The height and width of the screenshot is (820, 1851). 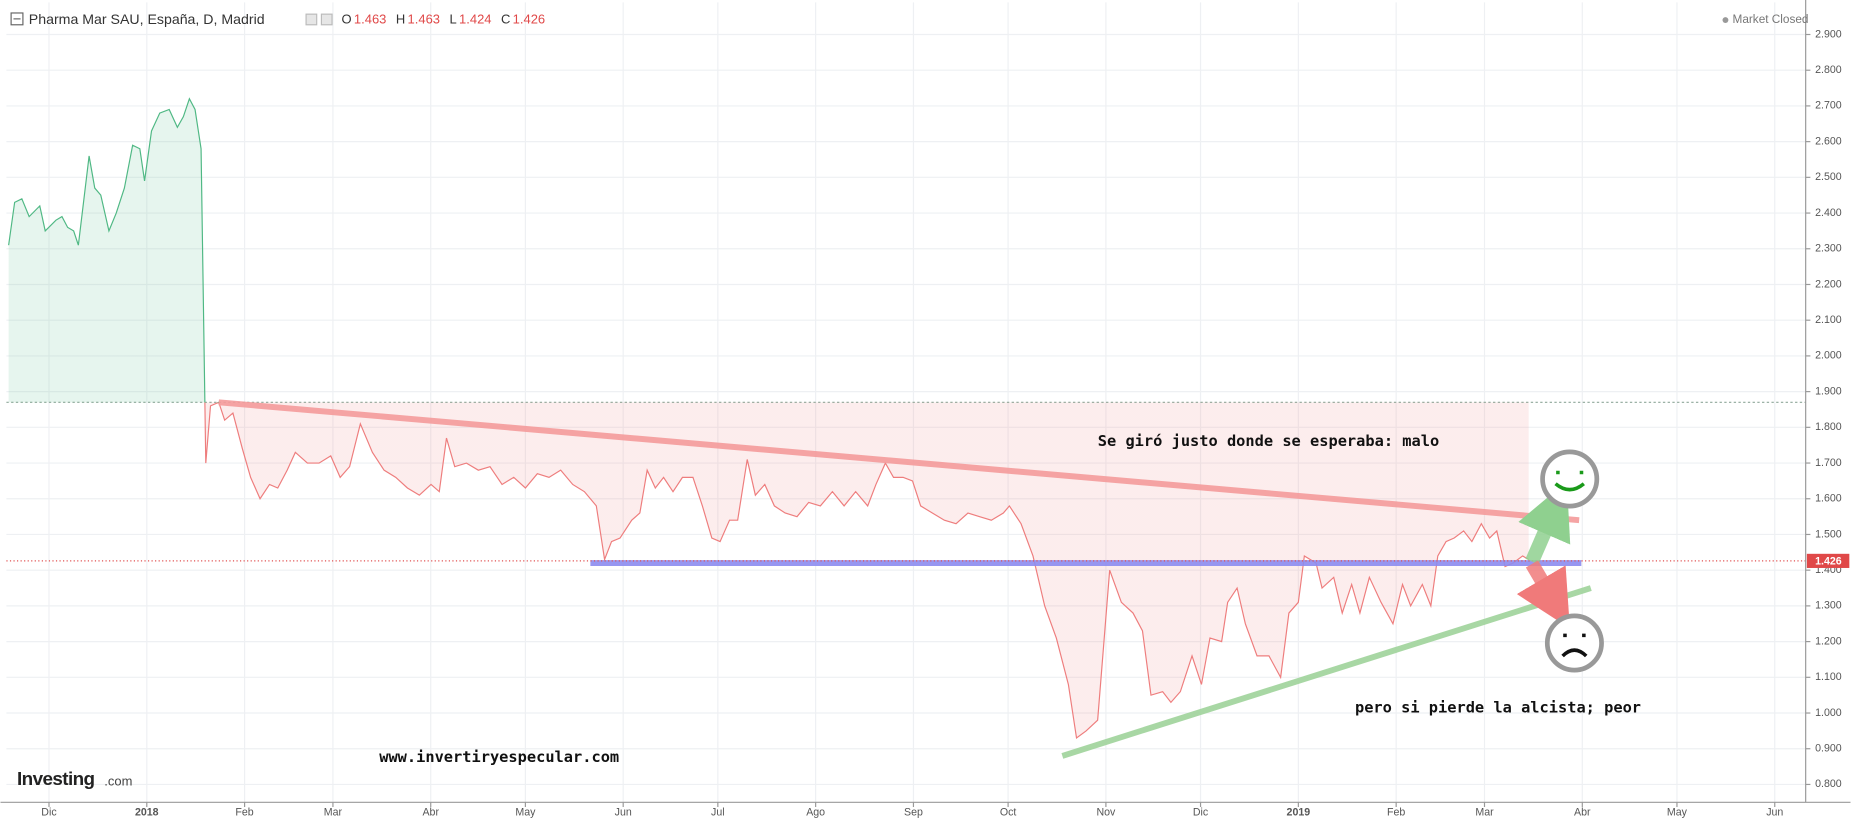 What do you see at coordinates (1828, 427) in the screenshot?
I see `y-tick-label: 1.800` at bounding box center [1828, 427].